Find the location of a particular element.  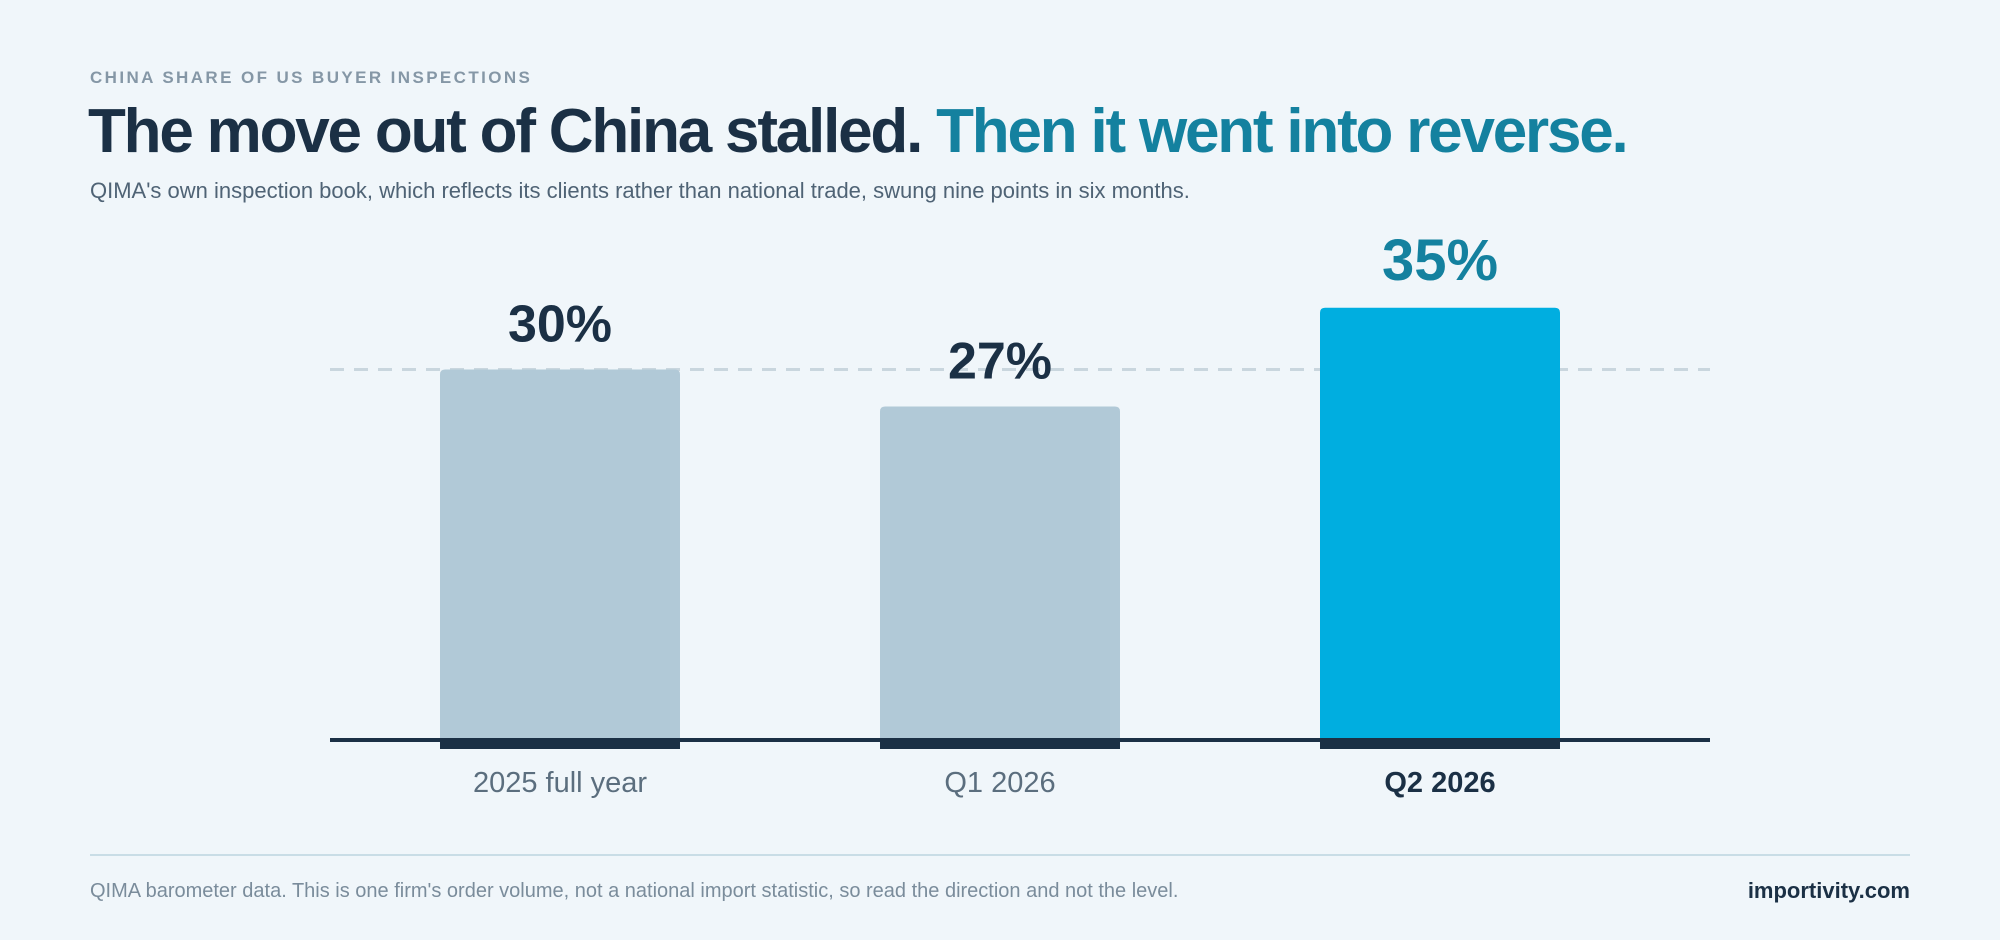

brand-logo: importivity.com is located at coordinates (1828, 890).